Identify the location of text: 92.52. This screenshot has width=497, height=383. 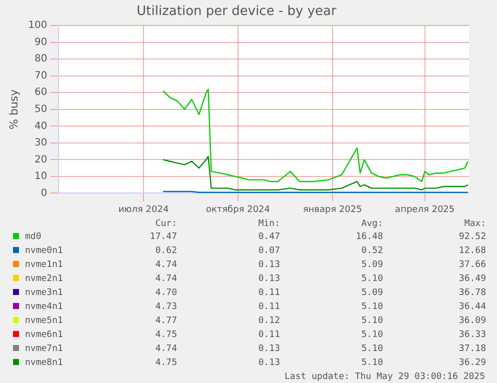
(472, 237).